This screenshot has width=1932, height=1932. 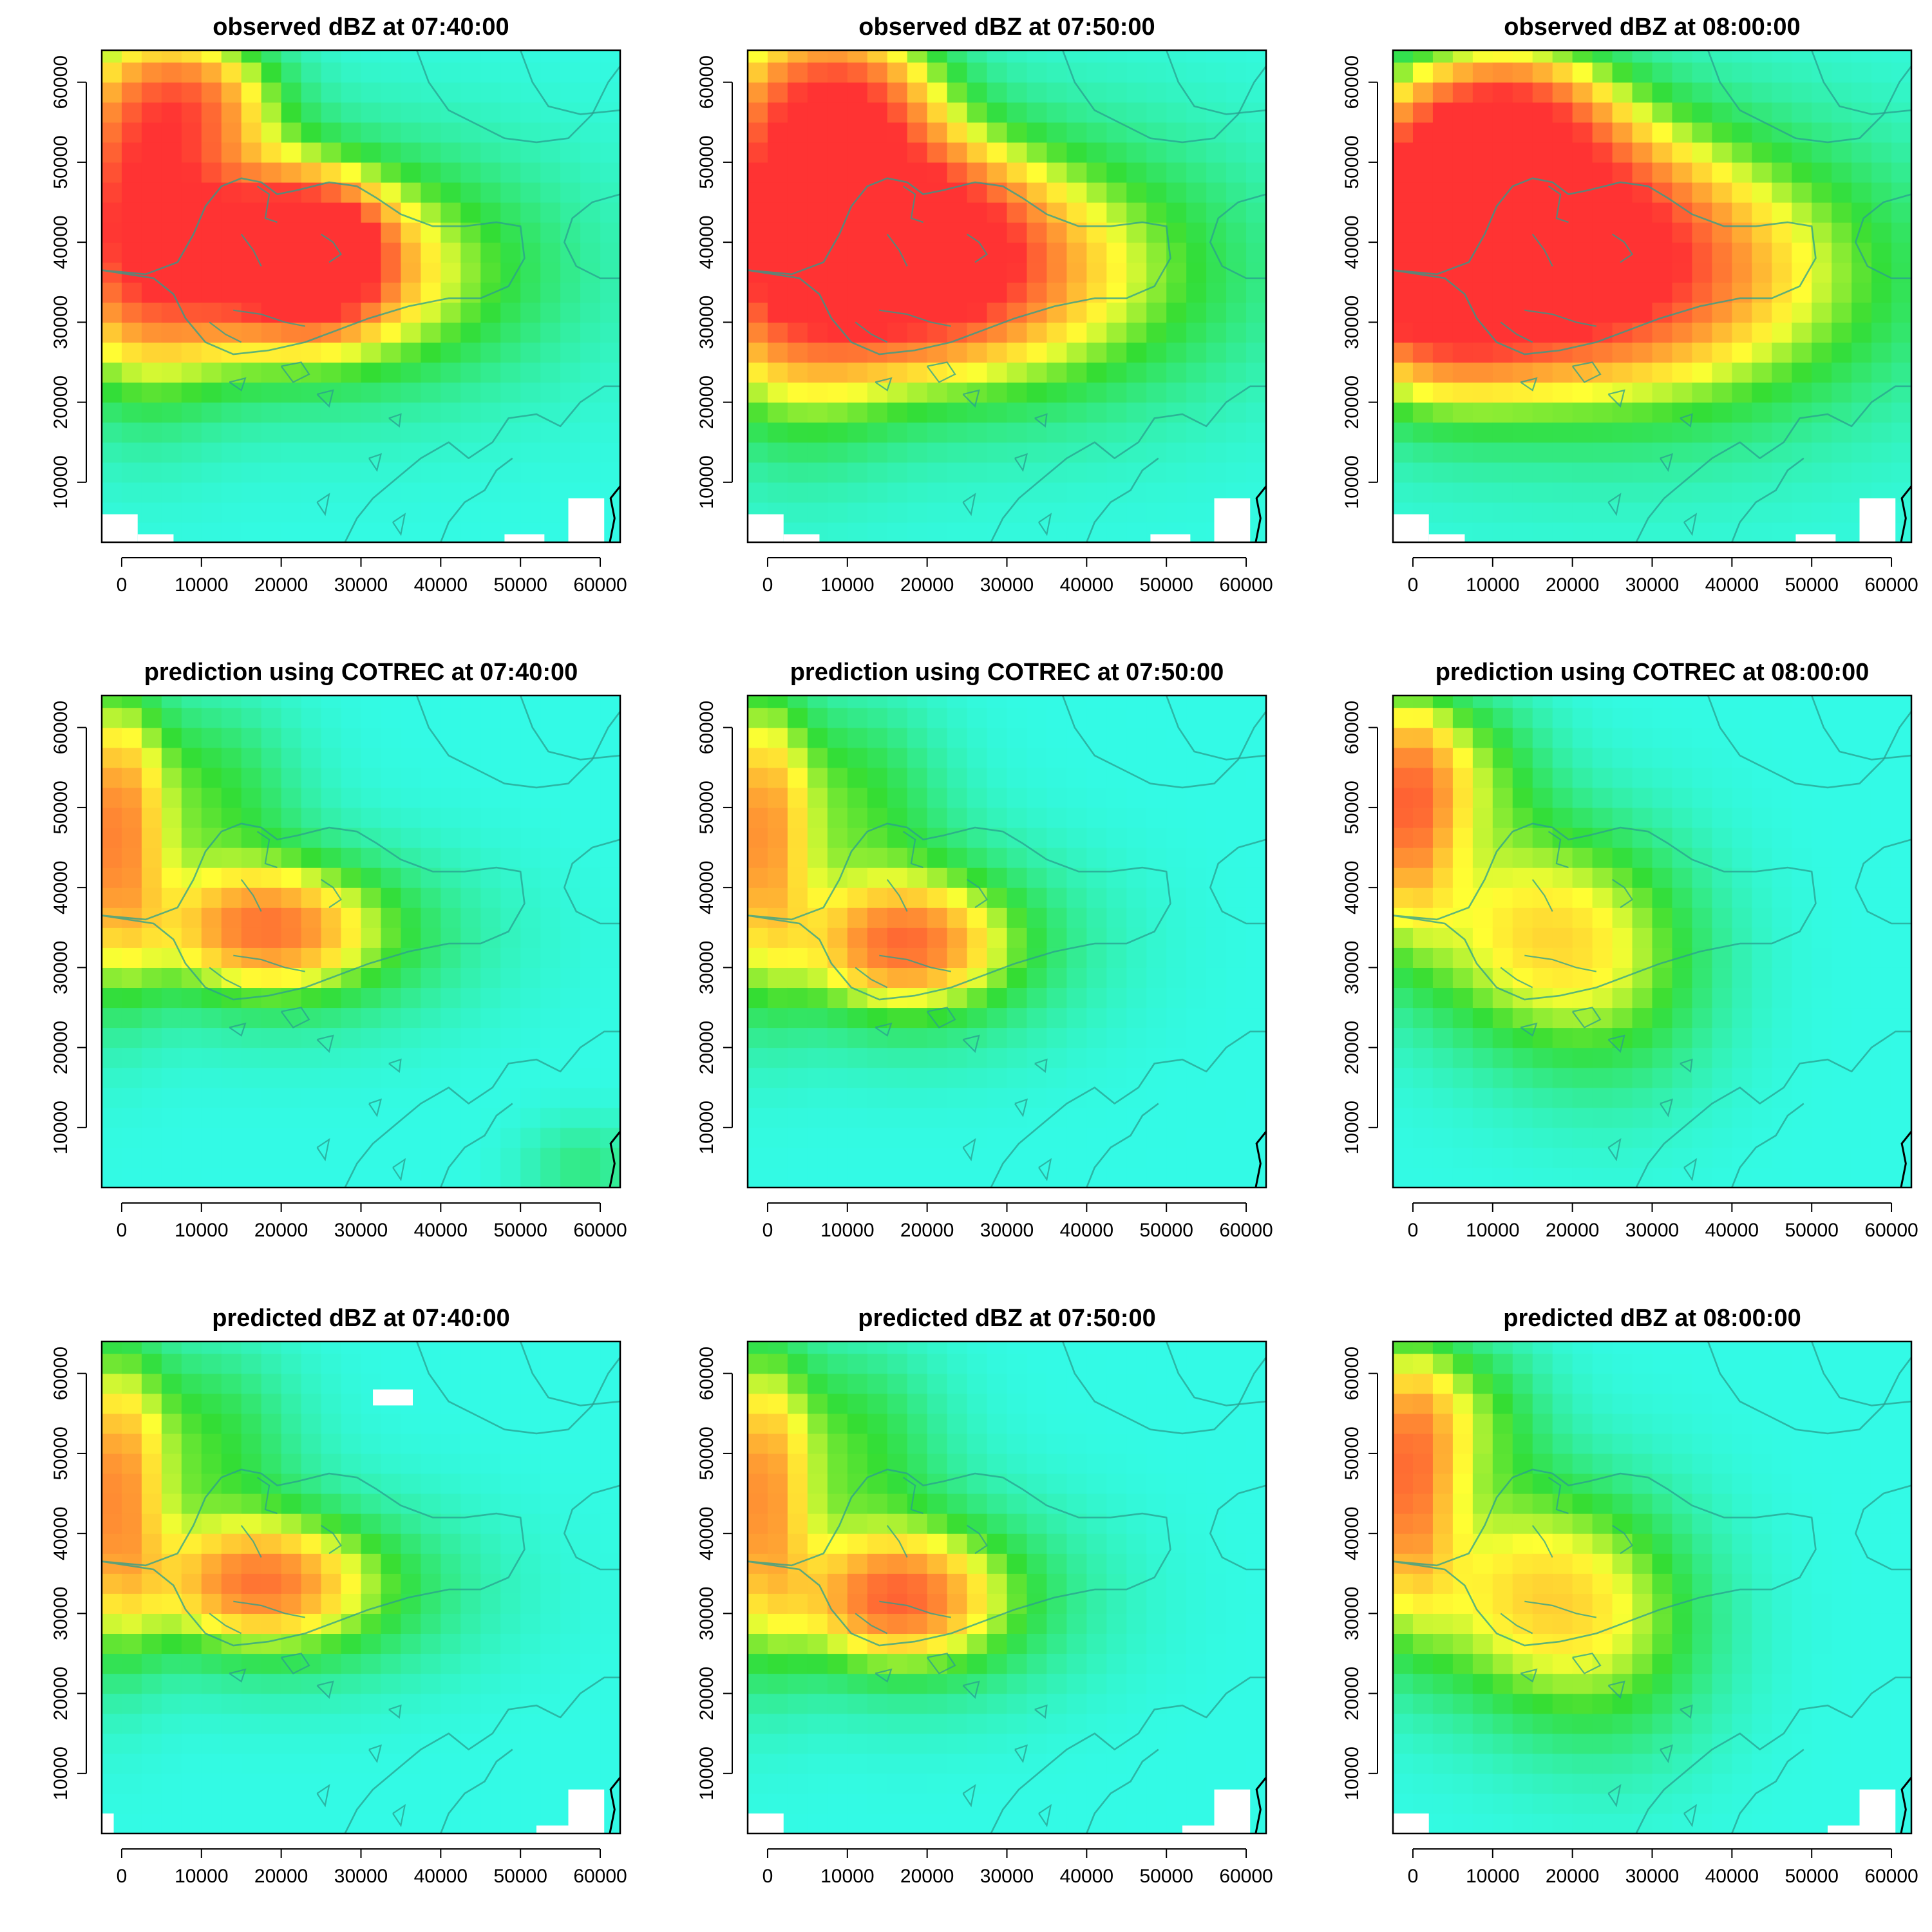 I want to click on x-axis: 0 10000 20000 30000 40000 50000 60000, so click(x=1017, y=576).